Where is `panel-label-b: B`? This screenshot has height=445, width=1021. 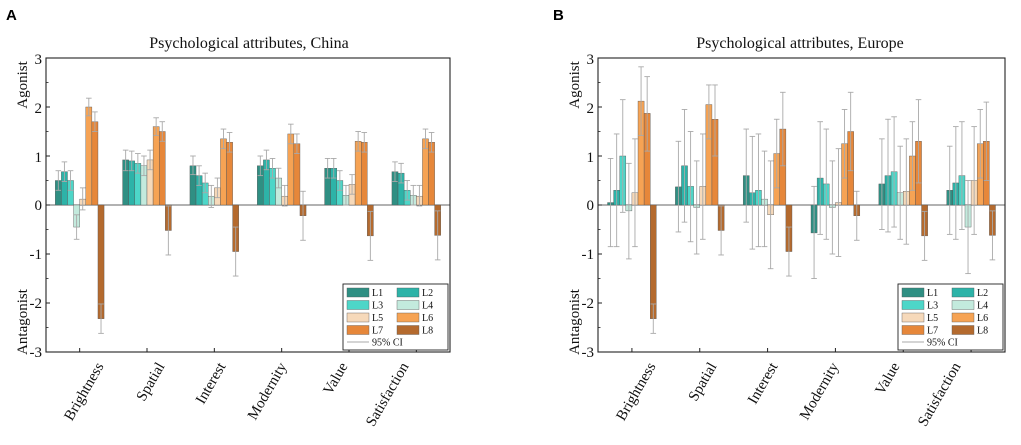
panel-label-b: B is located at coordinates (558, 15).